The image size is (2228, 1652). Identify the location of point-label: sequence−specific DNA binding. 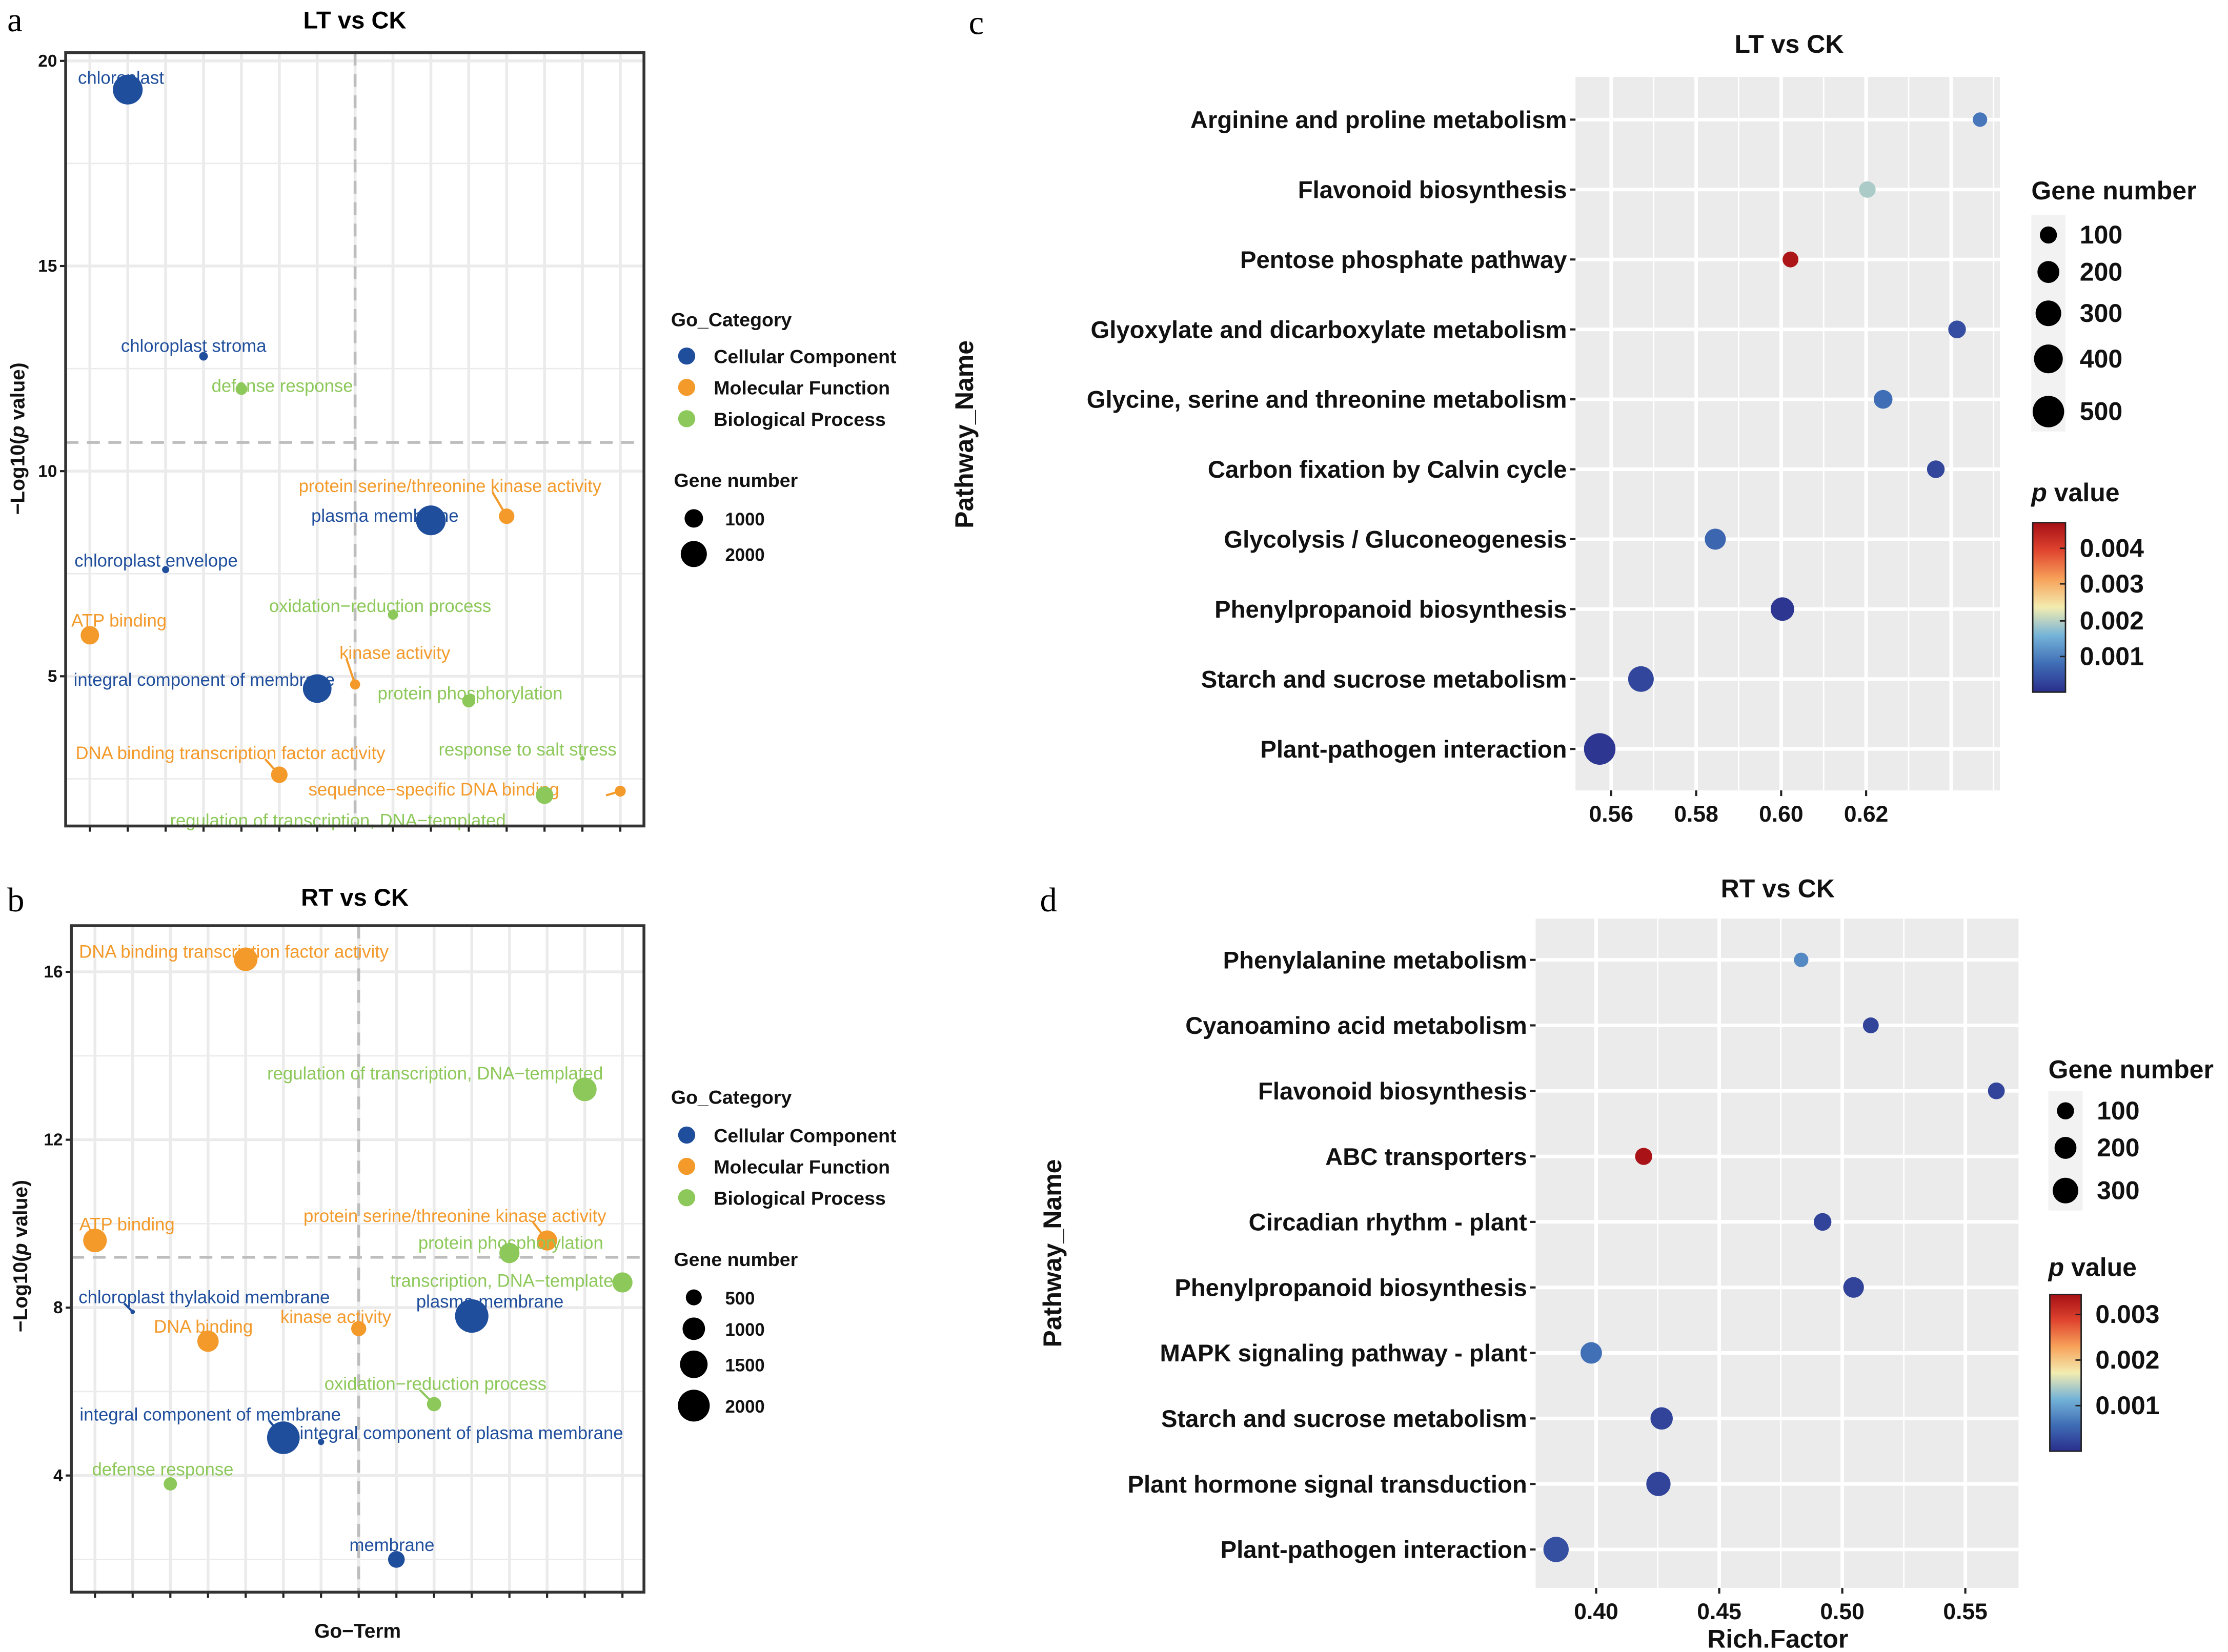
(434, 790).